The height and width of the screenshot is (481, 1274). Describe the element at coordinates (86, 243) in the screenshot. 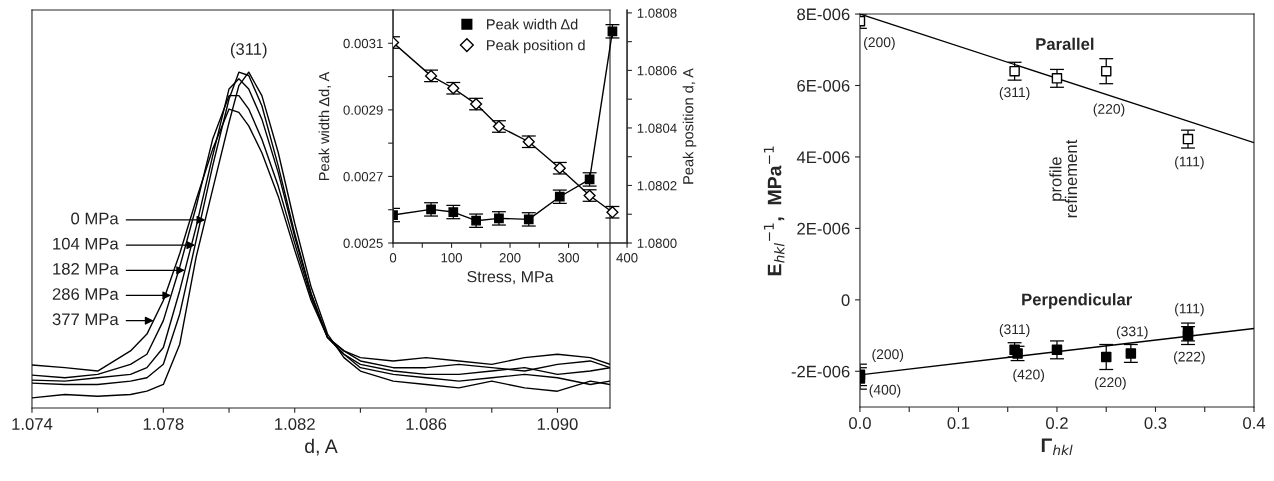

I see `legend-label: 104 MPa` at that location.